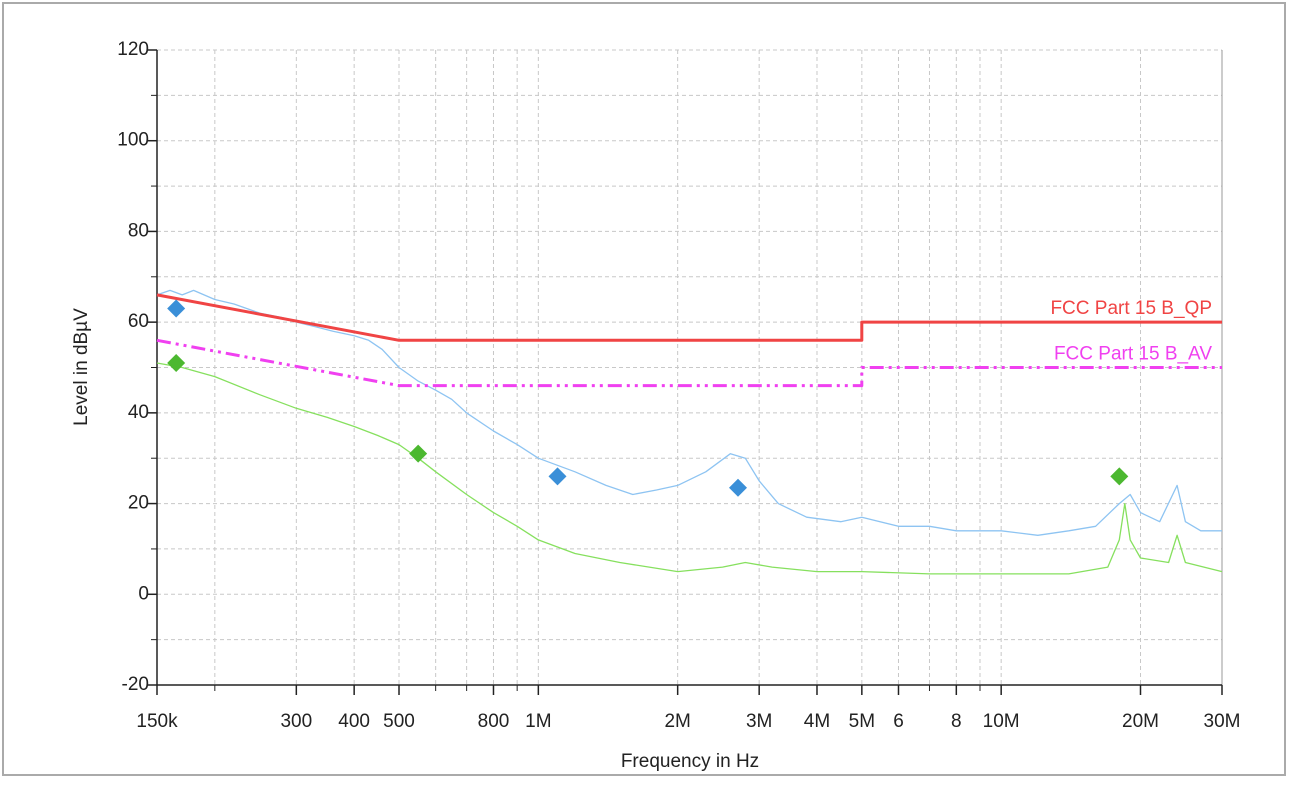  Describe the element at coordinates (399, 721) in the screenshot. I see `x-tick-label: 500` at that location.